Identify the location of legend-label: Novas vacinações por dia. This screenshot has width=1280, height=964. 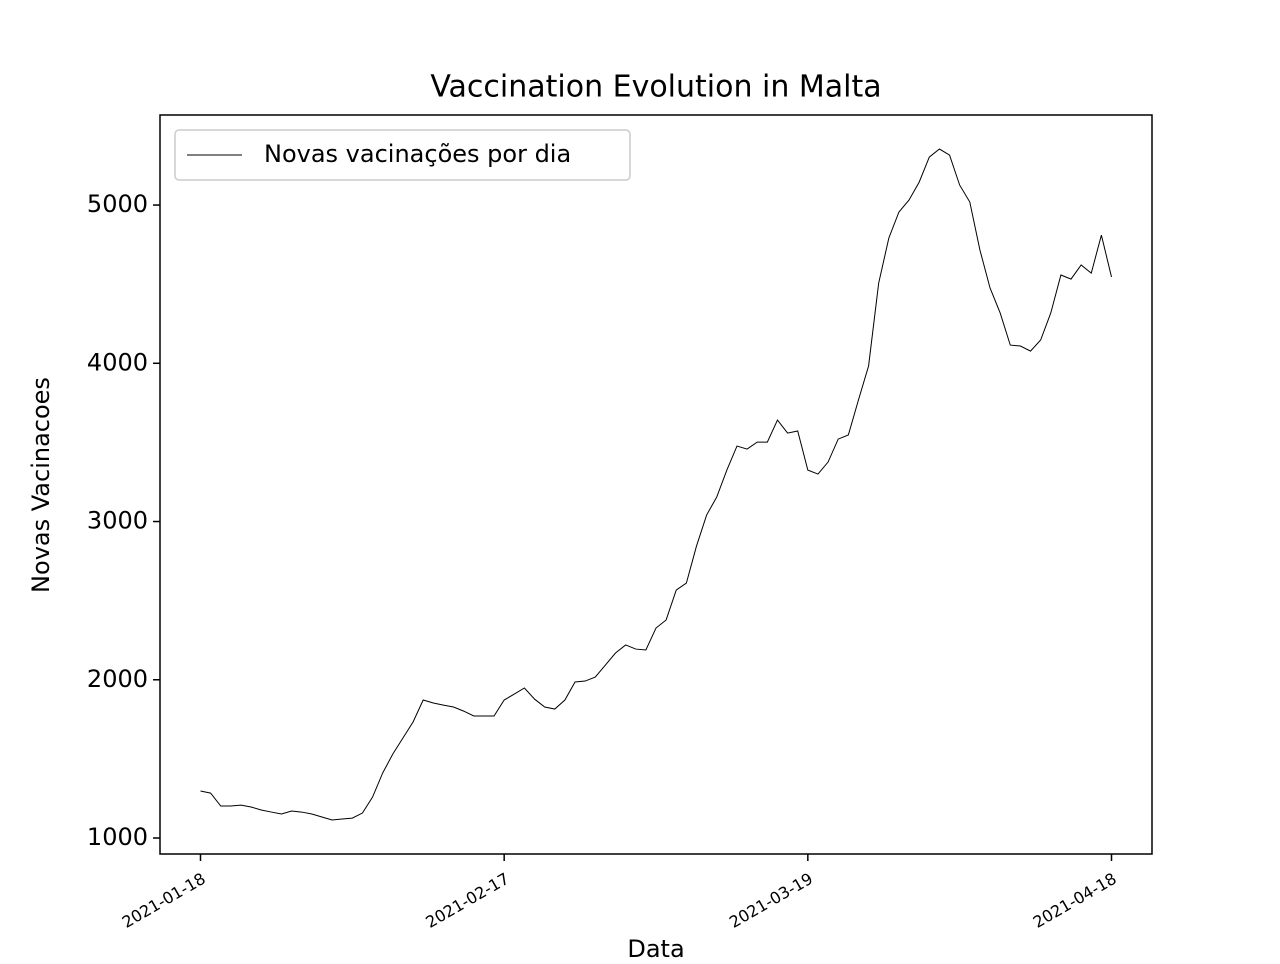
(417, 154).